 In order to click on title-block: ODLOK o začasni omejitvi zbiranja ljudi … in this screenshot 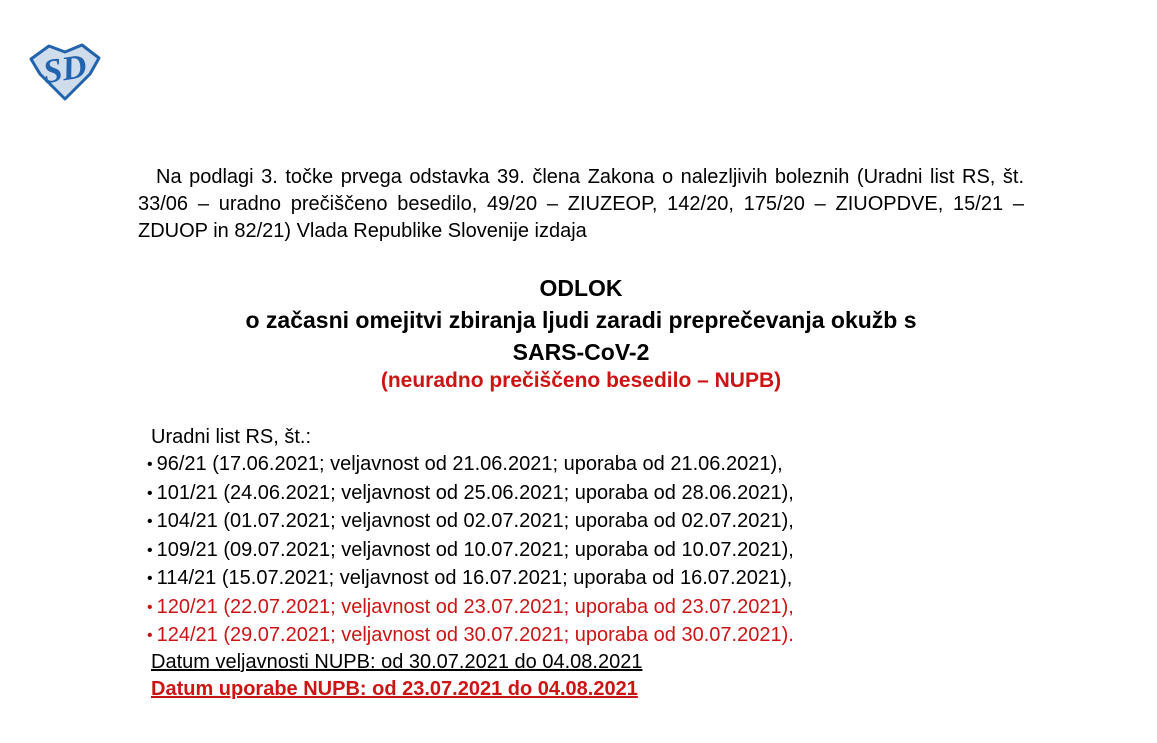, I will do `click(581, 333)`.